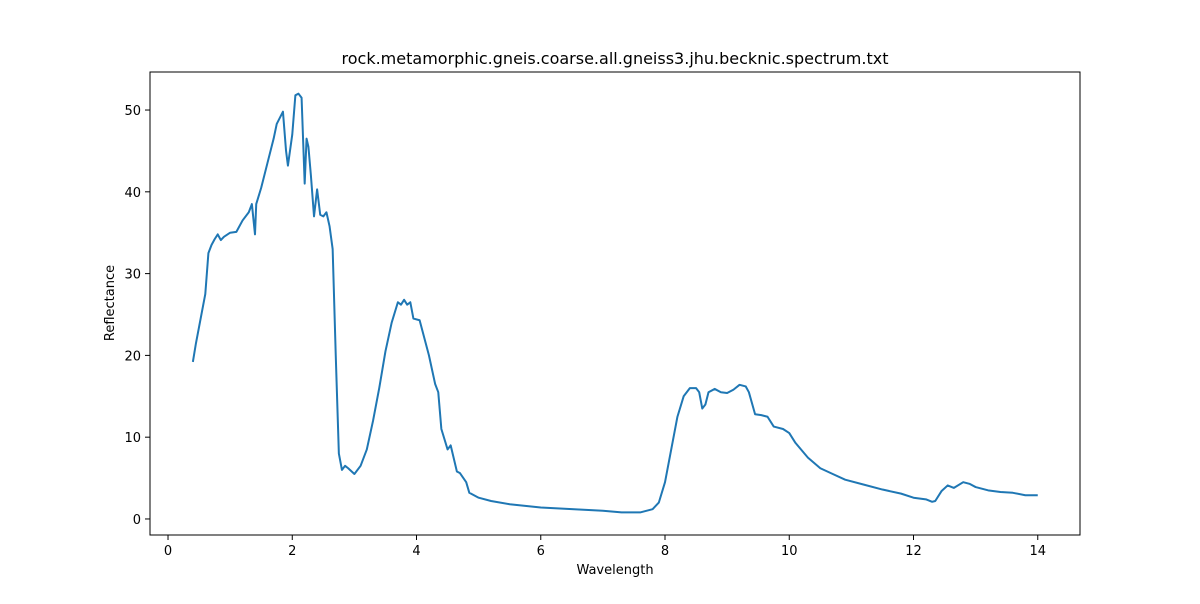 This screenshot has height=604, width=1200. I want to click on y-tick-label: 40, so click(132, 193).